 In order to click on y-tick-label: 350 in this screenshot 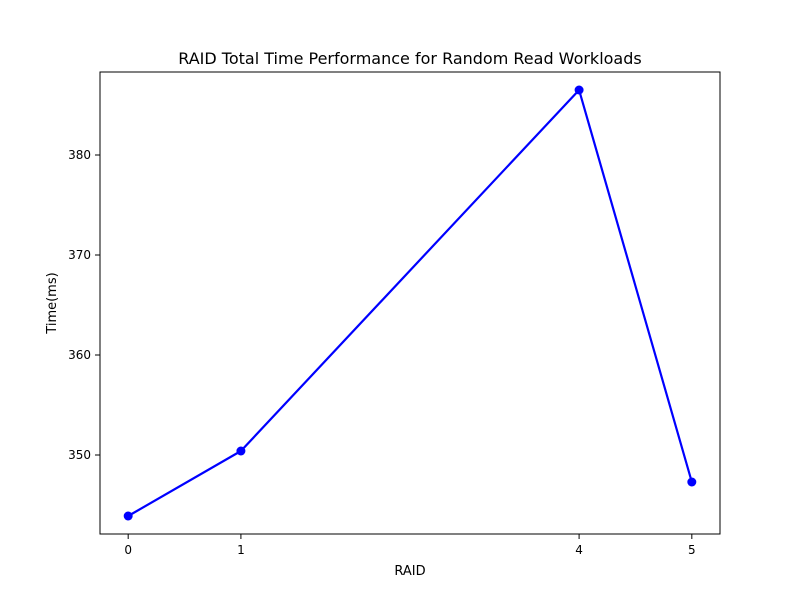, I will do `click(79, 455)`.